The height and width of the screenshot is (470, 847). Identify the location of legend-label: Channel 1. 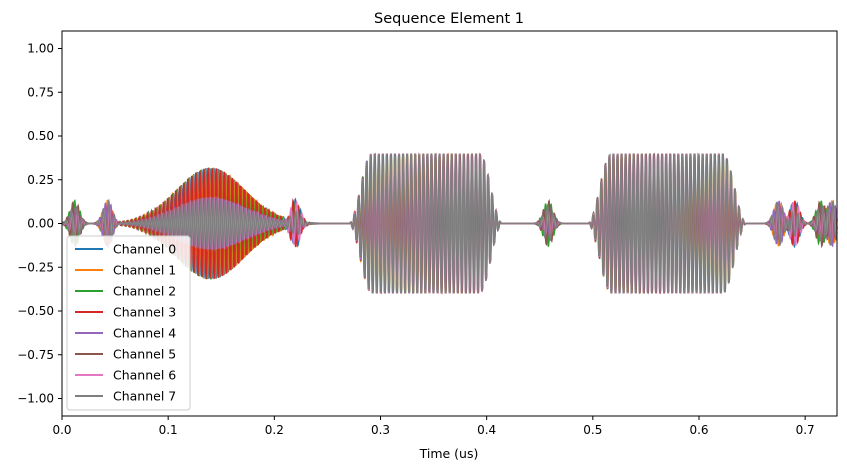
(144, 270).